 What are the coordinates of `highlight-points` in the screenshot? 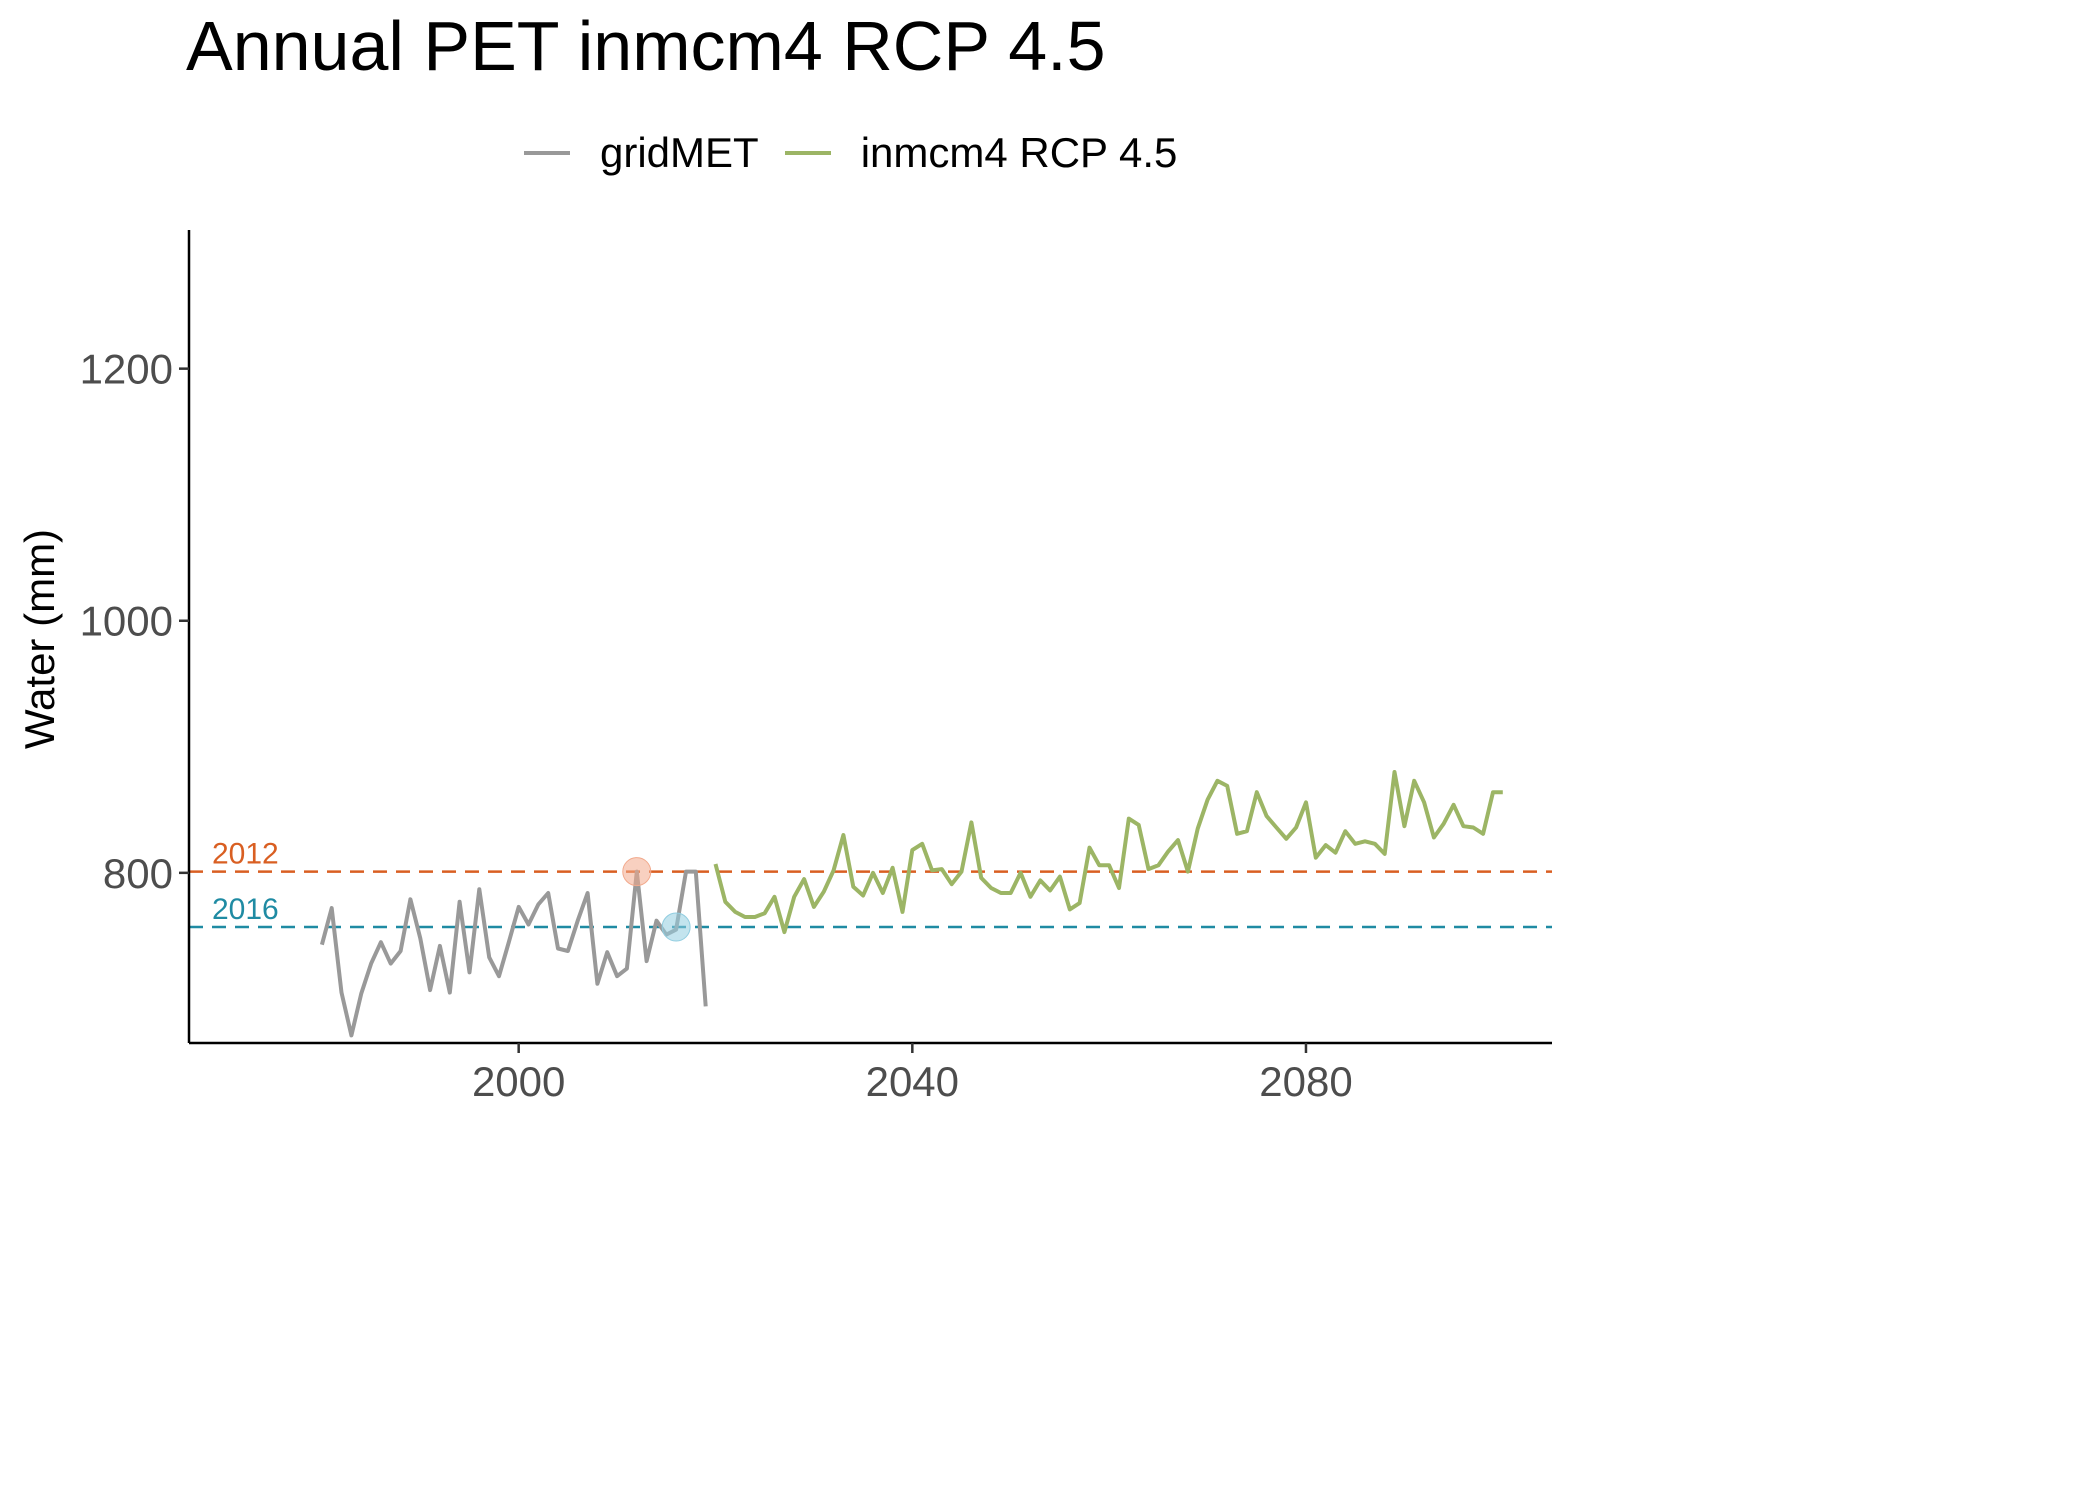 It's located at (656, 899).